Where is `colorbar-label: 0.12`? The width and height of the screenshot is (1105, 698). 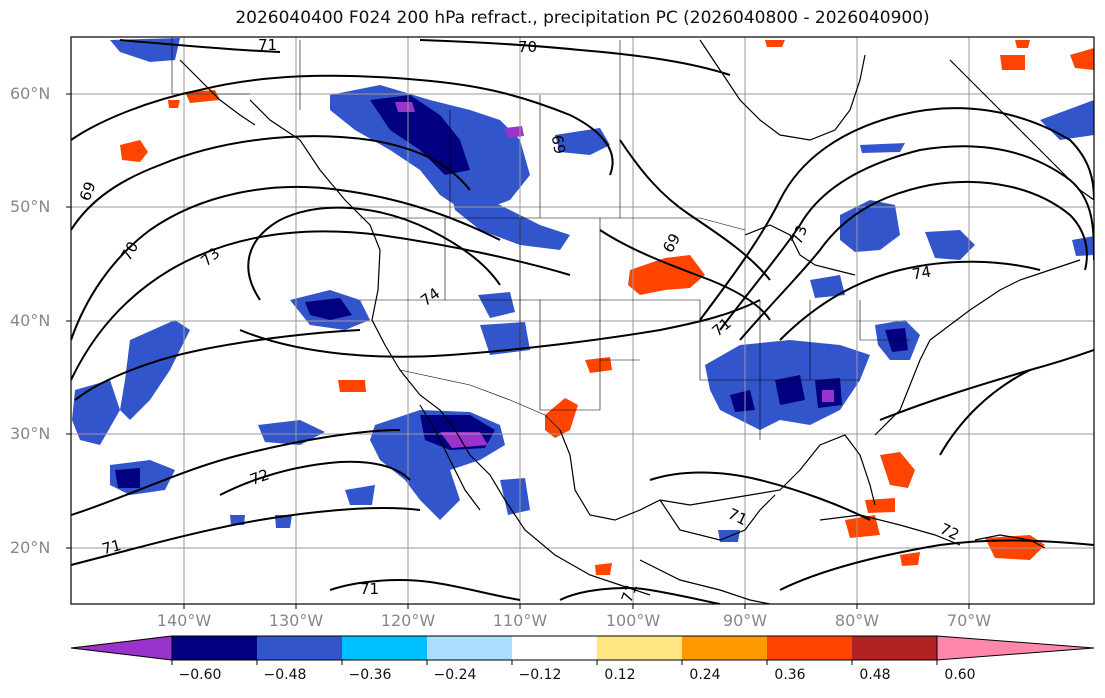 colorbar-label: 0.12 is located at coordinates (620, 675).